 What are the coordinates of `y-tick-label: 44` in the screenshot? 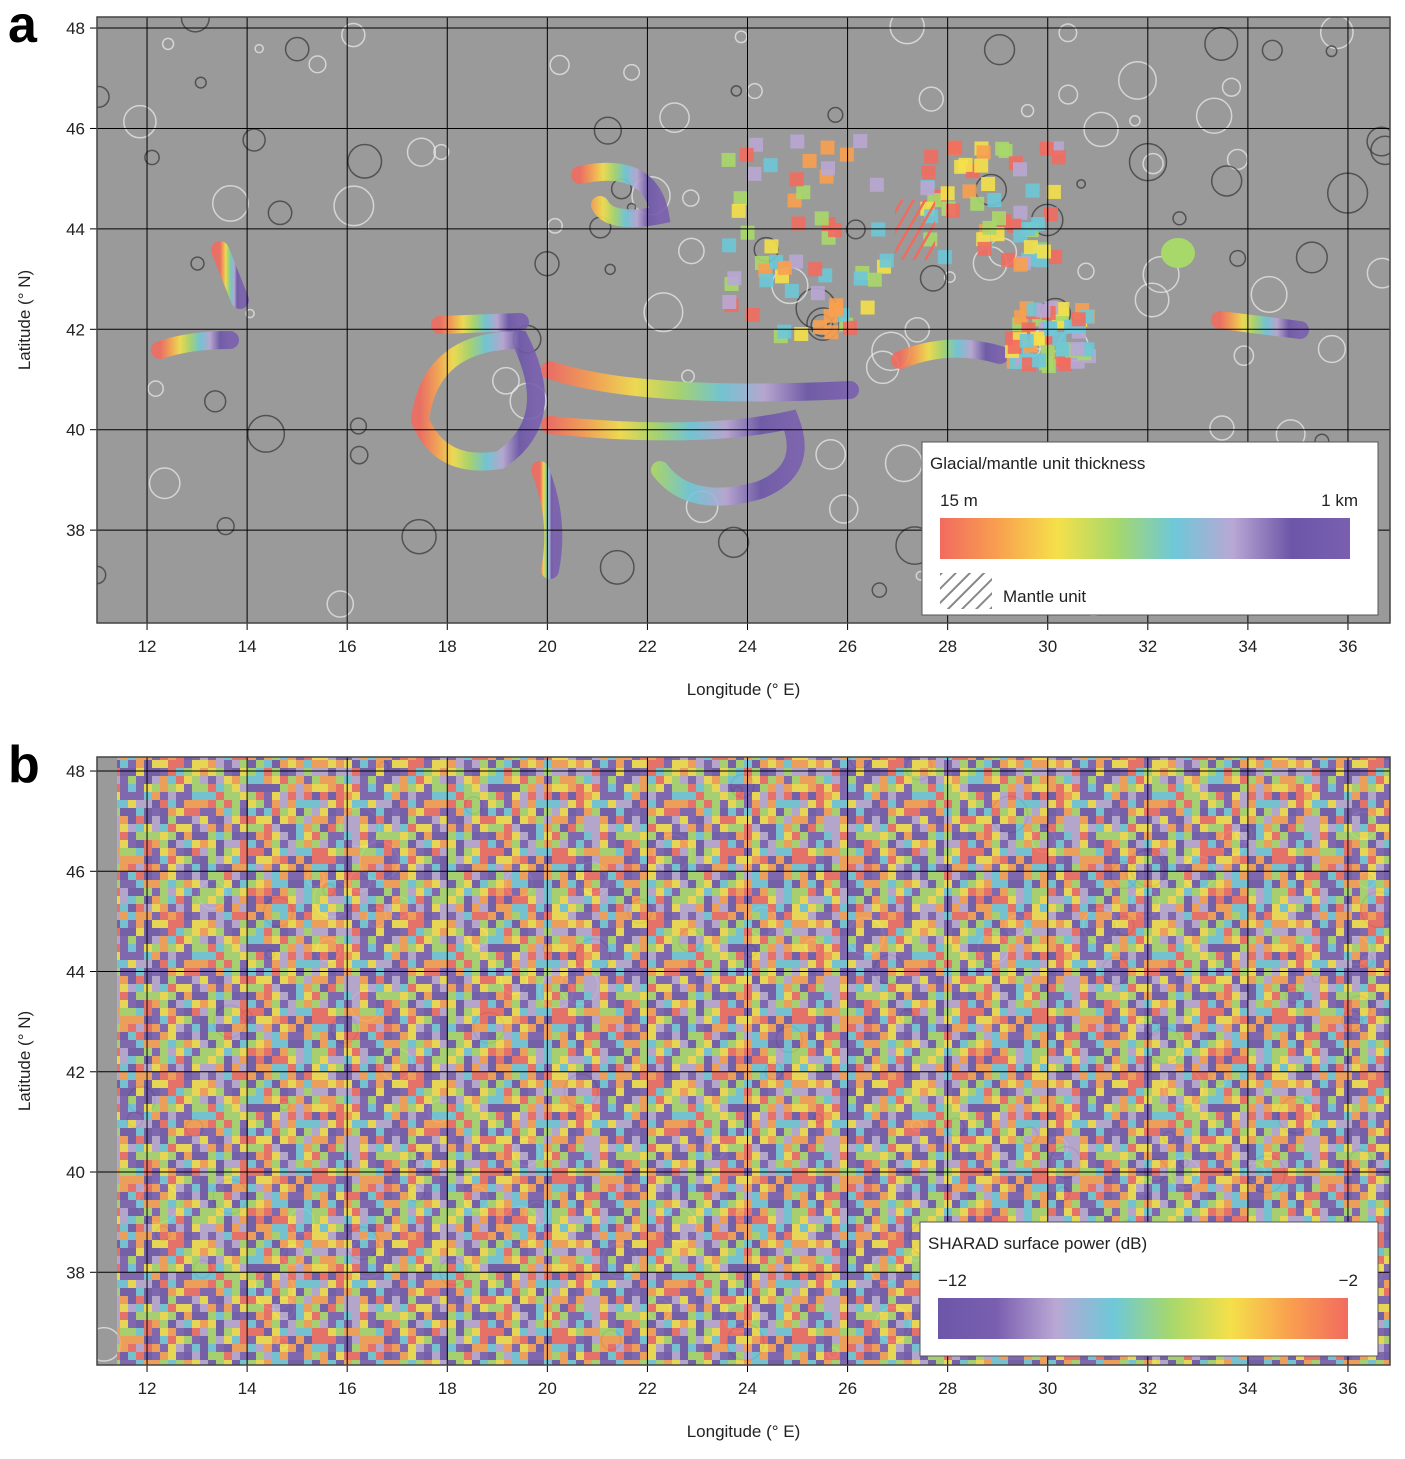 It's located at (75, 229).